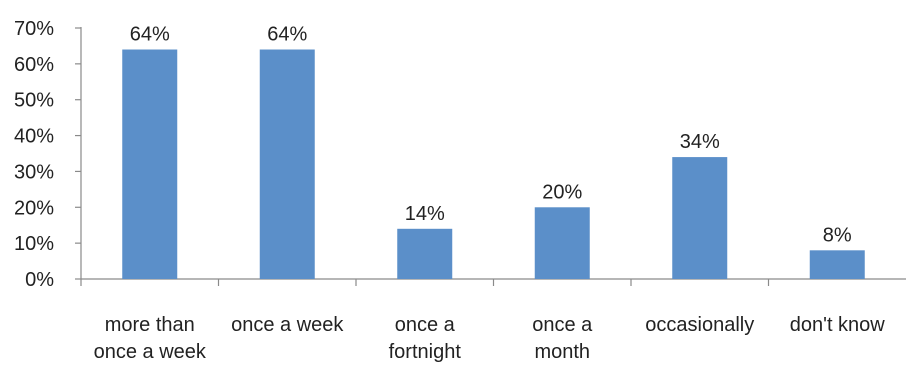 The width and height of the screenshot is (906, 365). Describe the element at coordinates (34, 101) in the screenshot. I see `y-tick-label: 50%` at that location.